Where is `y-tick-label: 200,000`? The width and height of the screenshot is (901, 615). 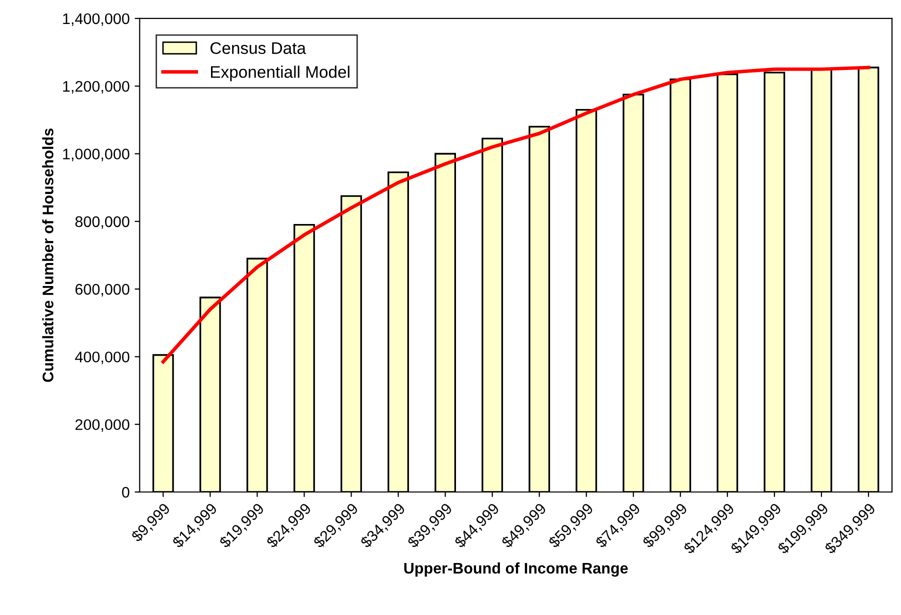 y-tick-label: 200,000 is located at coordinates (102, 425).